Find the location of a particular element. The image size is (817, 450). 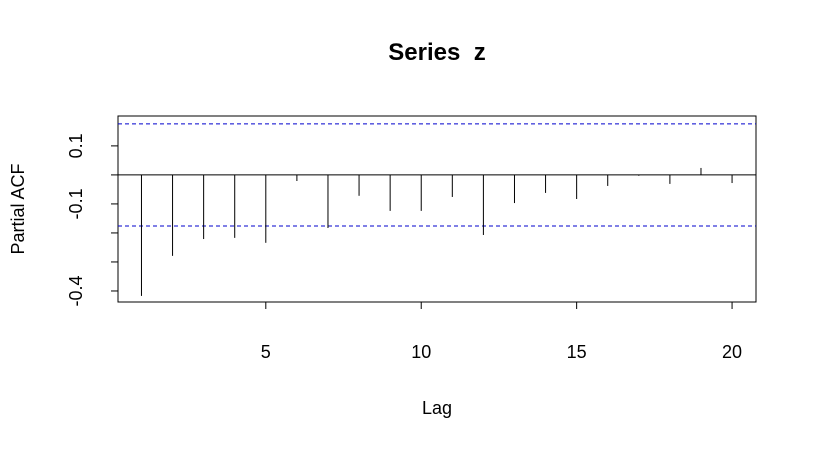

y-tick-label: -0.1 is located at coordinates (76, 203).